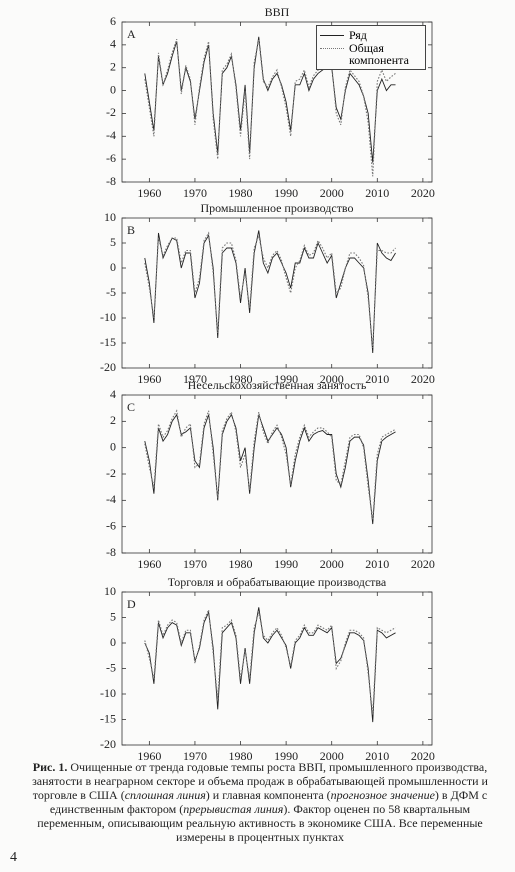 This screenshot has width=515, height=872. What do you see at coordinates (358, 35) in the screenshot?
I see `legend-label: Ряд` at bounding box center [358, 35].